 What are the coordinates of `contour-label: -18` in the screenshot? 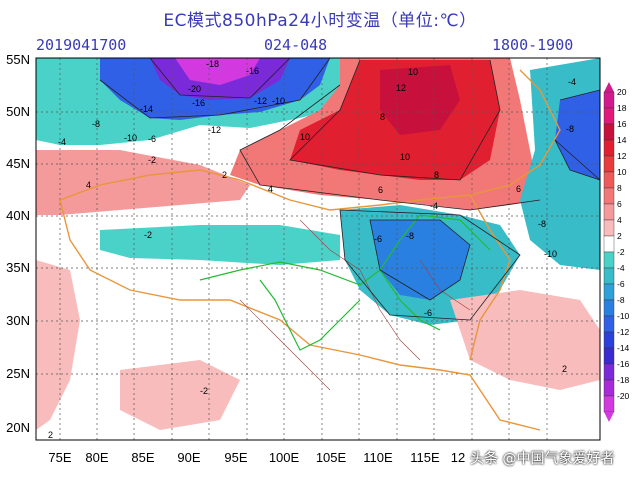 It's located at (212, 64).